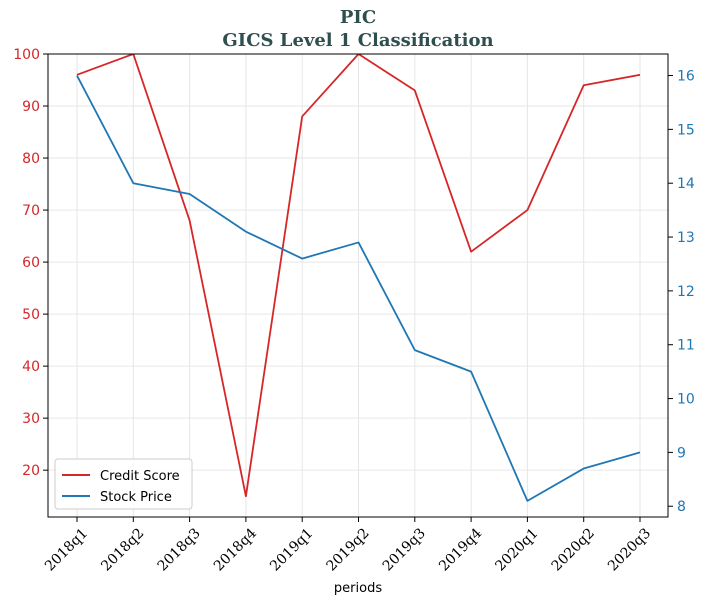 The image size is (707, 605). I want to click on legend: Credit Score Stock Price, so click(123, 484).